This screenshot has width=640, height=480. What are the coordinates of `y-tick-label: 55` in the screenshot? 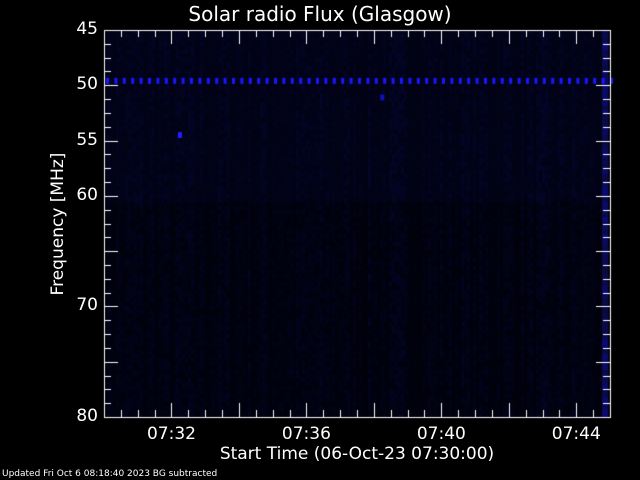 It's located at (87, 139).